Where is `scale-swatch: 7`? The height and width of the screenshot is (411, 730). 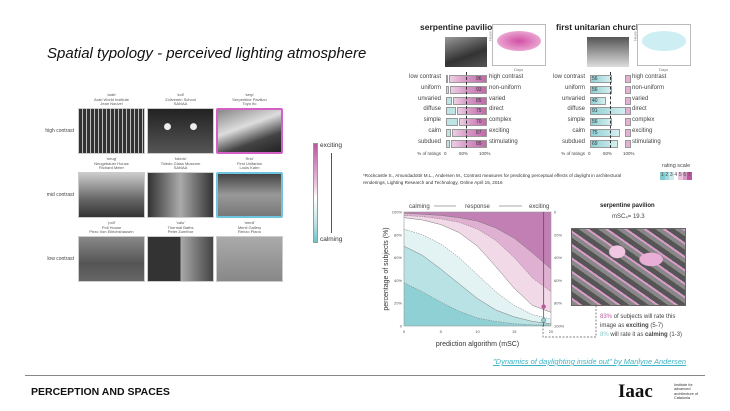 scale-swatch: 7 is located at coordinates (689, 176).